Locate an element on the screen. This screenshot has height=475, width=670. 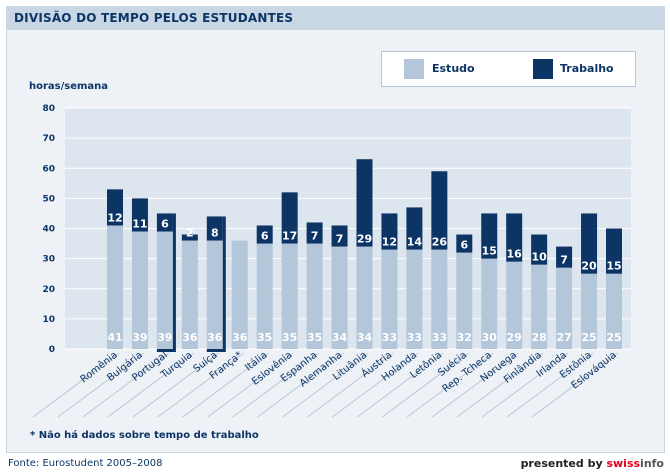
credit-brand-info: info is located at coordinates (652, 463).